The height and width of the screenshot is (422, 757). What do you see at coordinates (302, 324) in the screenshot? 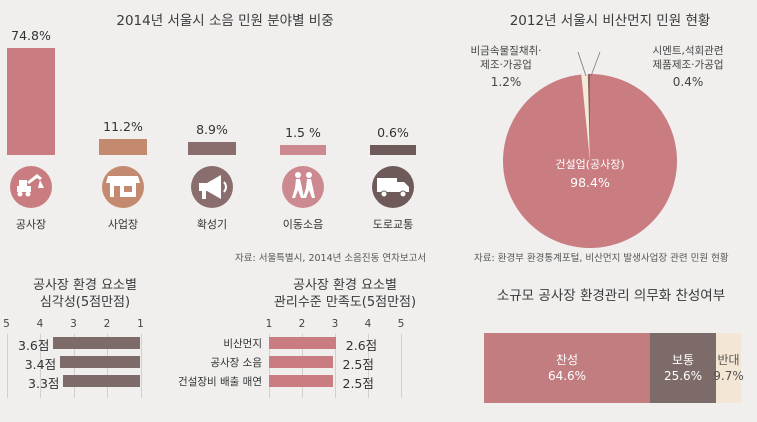
I see `satisfaction-tick-2: 2` at bounding box center [302, 324].